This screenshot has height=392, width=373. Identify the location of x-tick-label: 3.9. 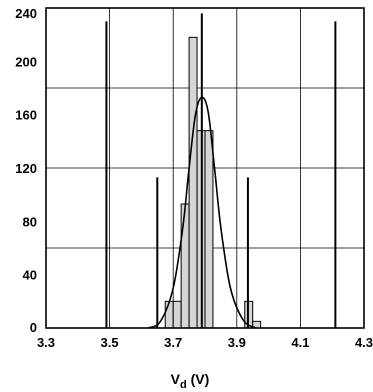
(237, 342).